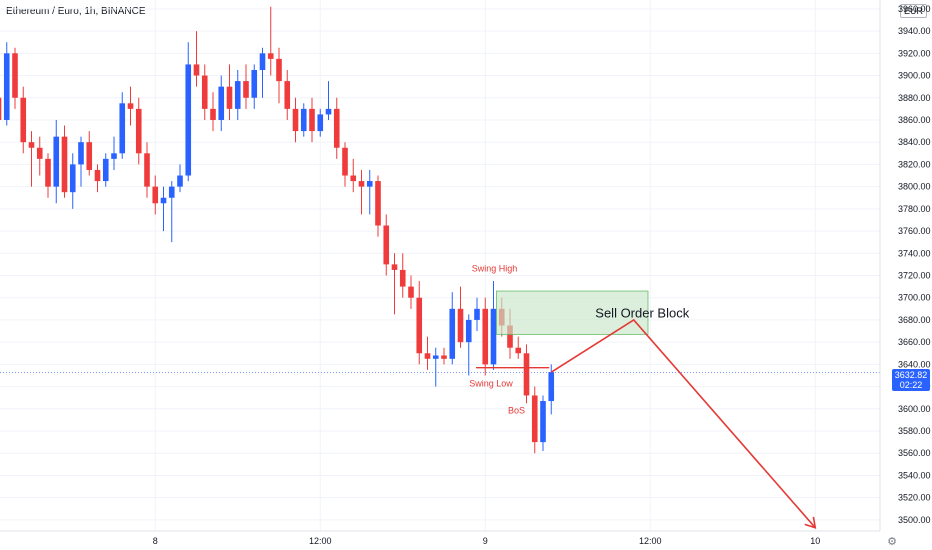 The width and height of the screenshot is (932, 550). What do you see at coordinates (914, 11) in the screenshot?
I see `currency-selector: EUR` at bounding box center [914, 11].